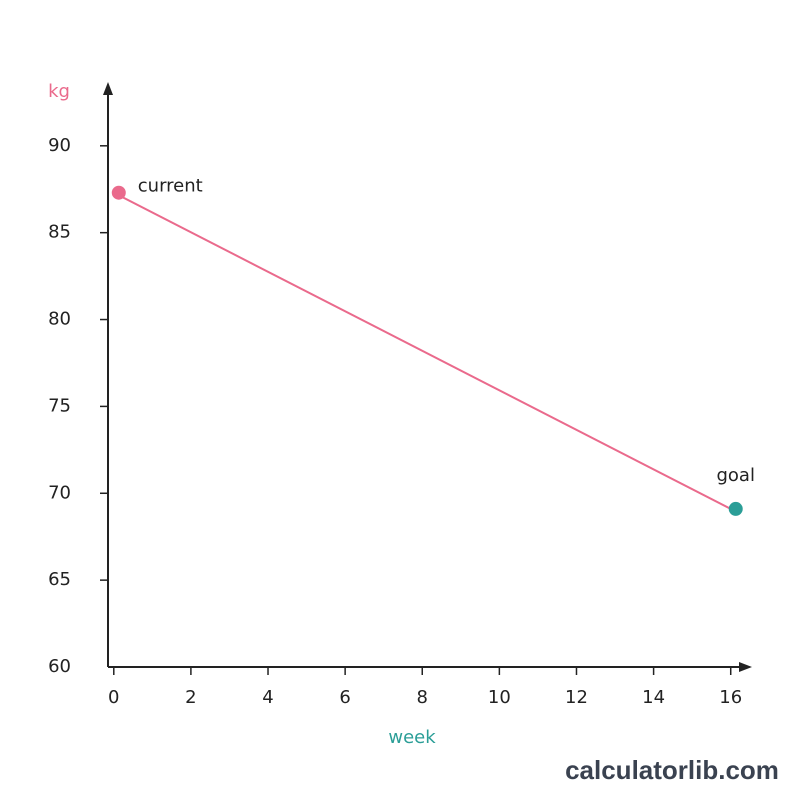 The width and height of the screenshot is (800, 800). Describe the element at coordinates (745, 667) in the screenshot. I see `x-arrow` at that location.